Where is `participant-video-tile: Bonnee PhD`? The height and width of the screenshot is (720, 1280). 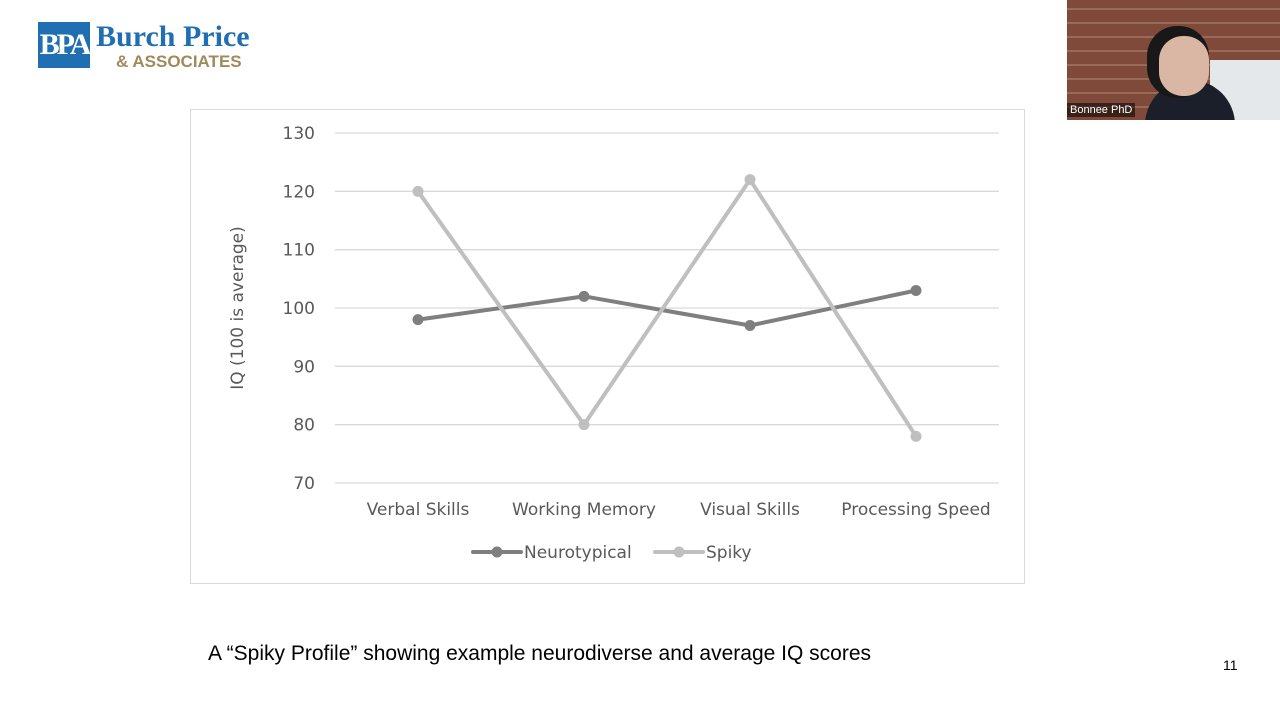 participant-video-tile: Bonnee PhD is located at coordinates (1173, 60).